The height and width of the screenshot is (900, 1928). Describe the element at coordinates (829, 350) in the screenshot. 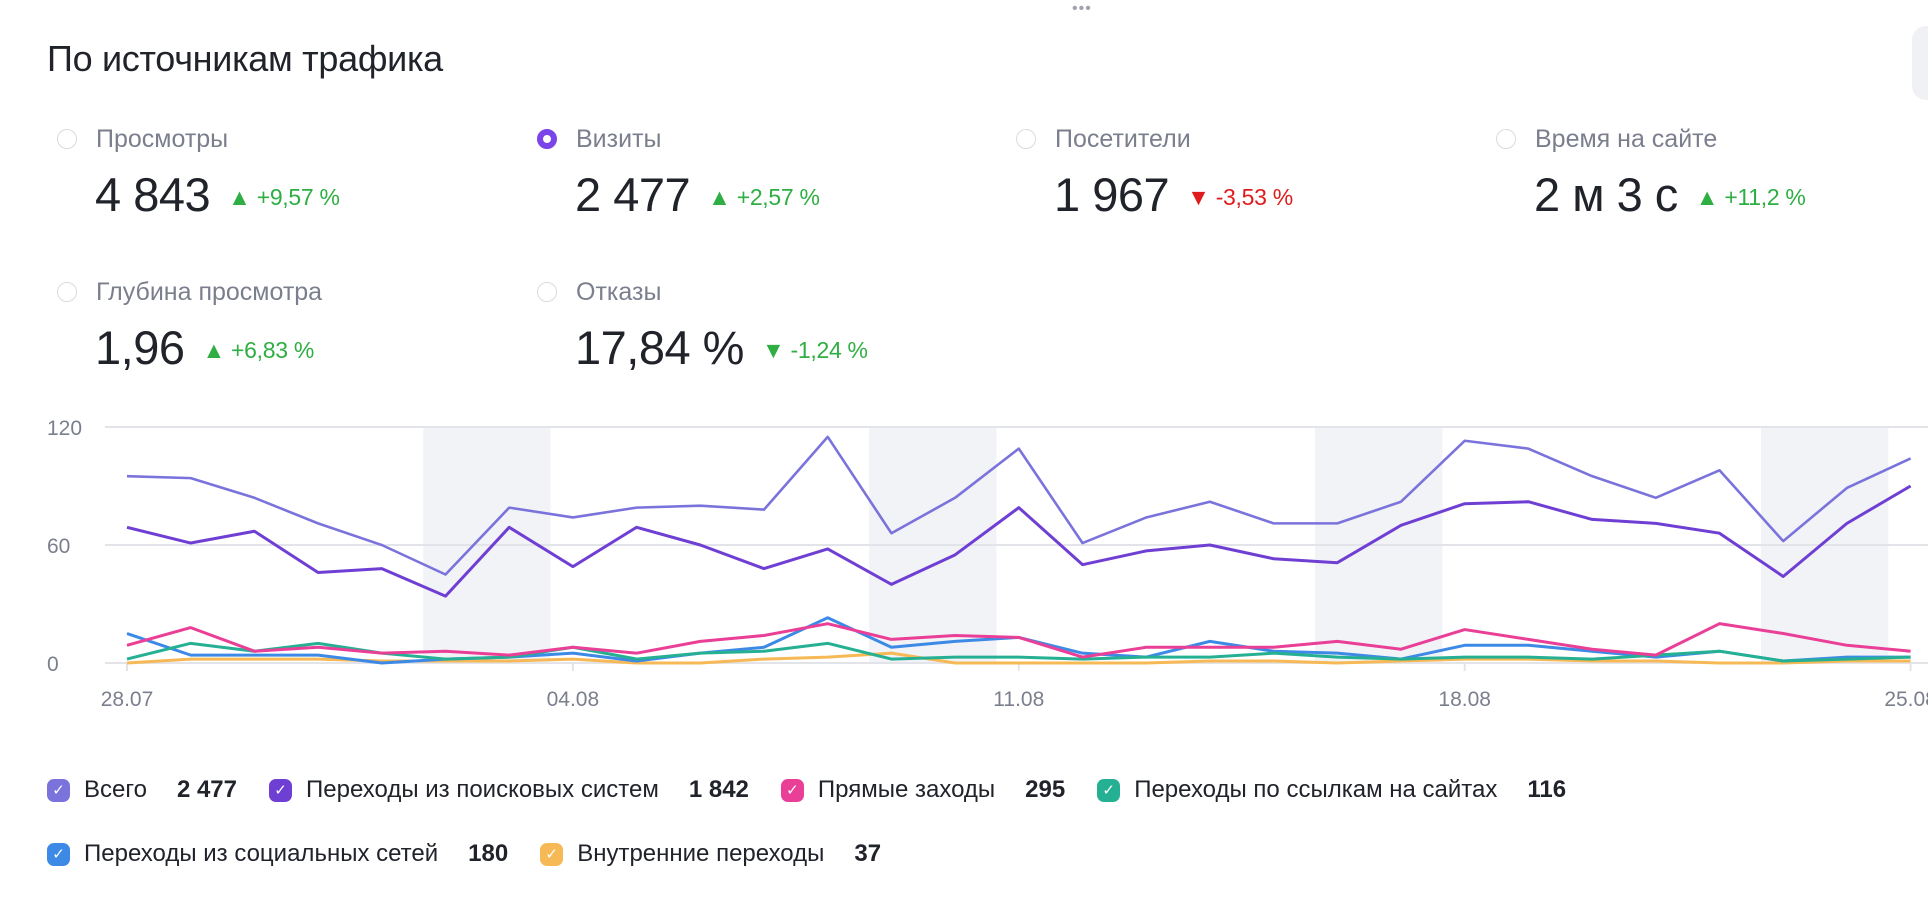

I see `metric-change-value: -1,24 %` at that location.